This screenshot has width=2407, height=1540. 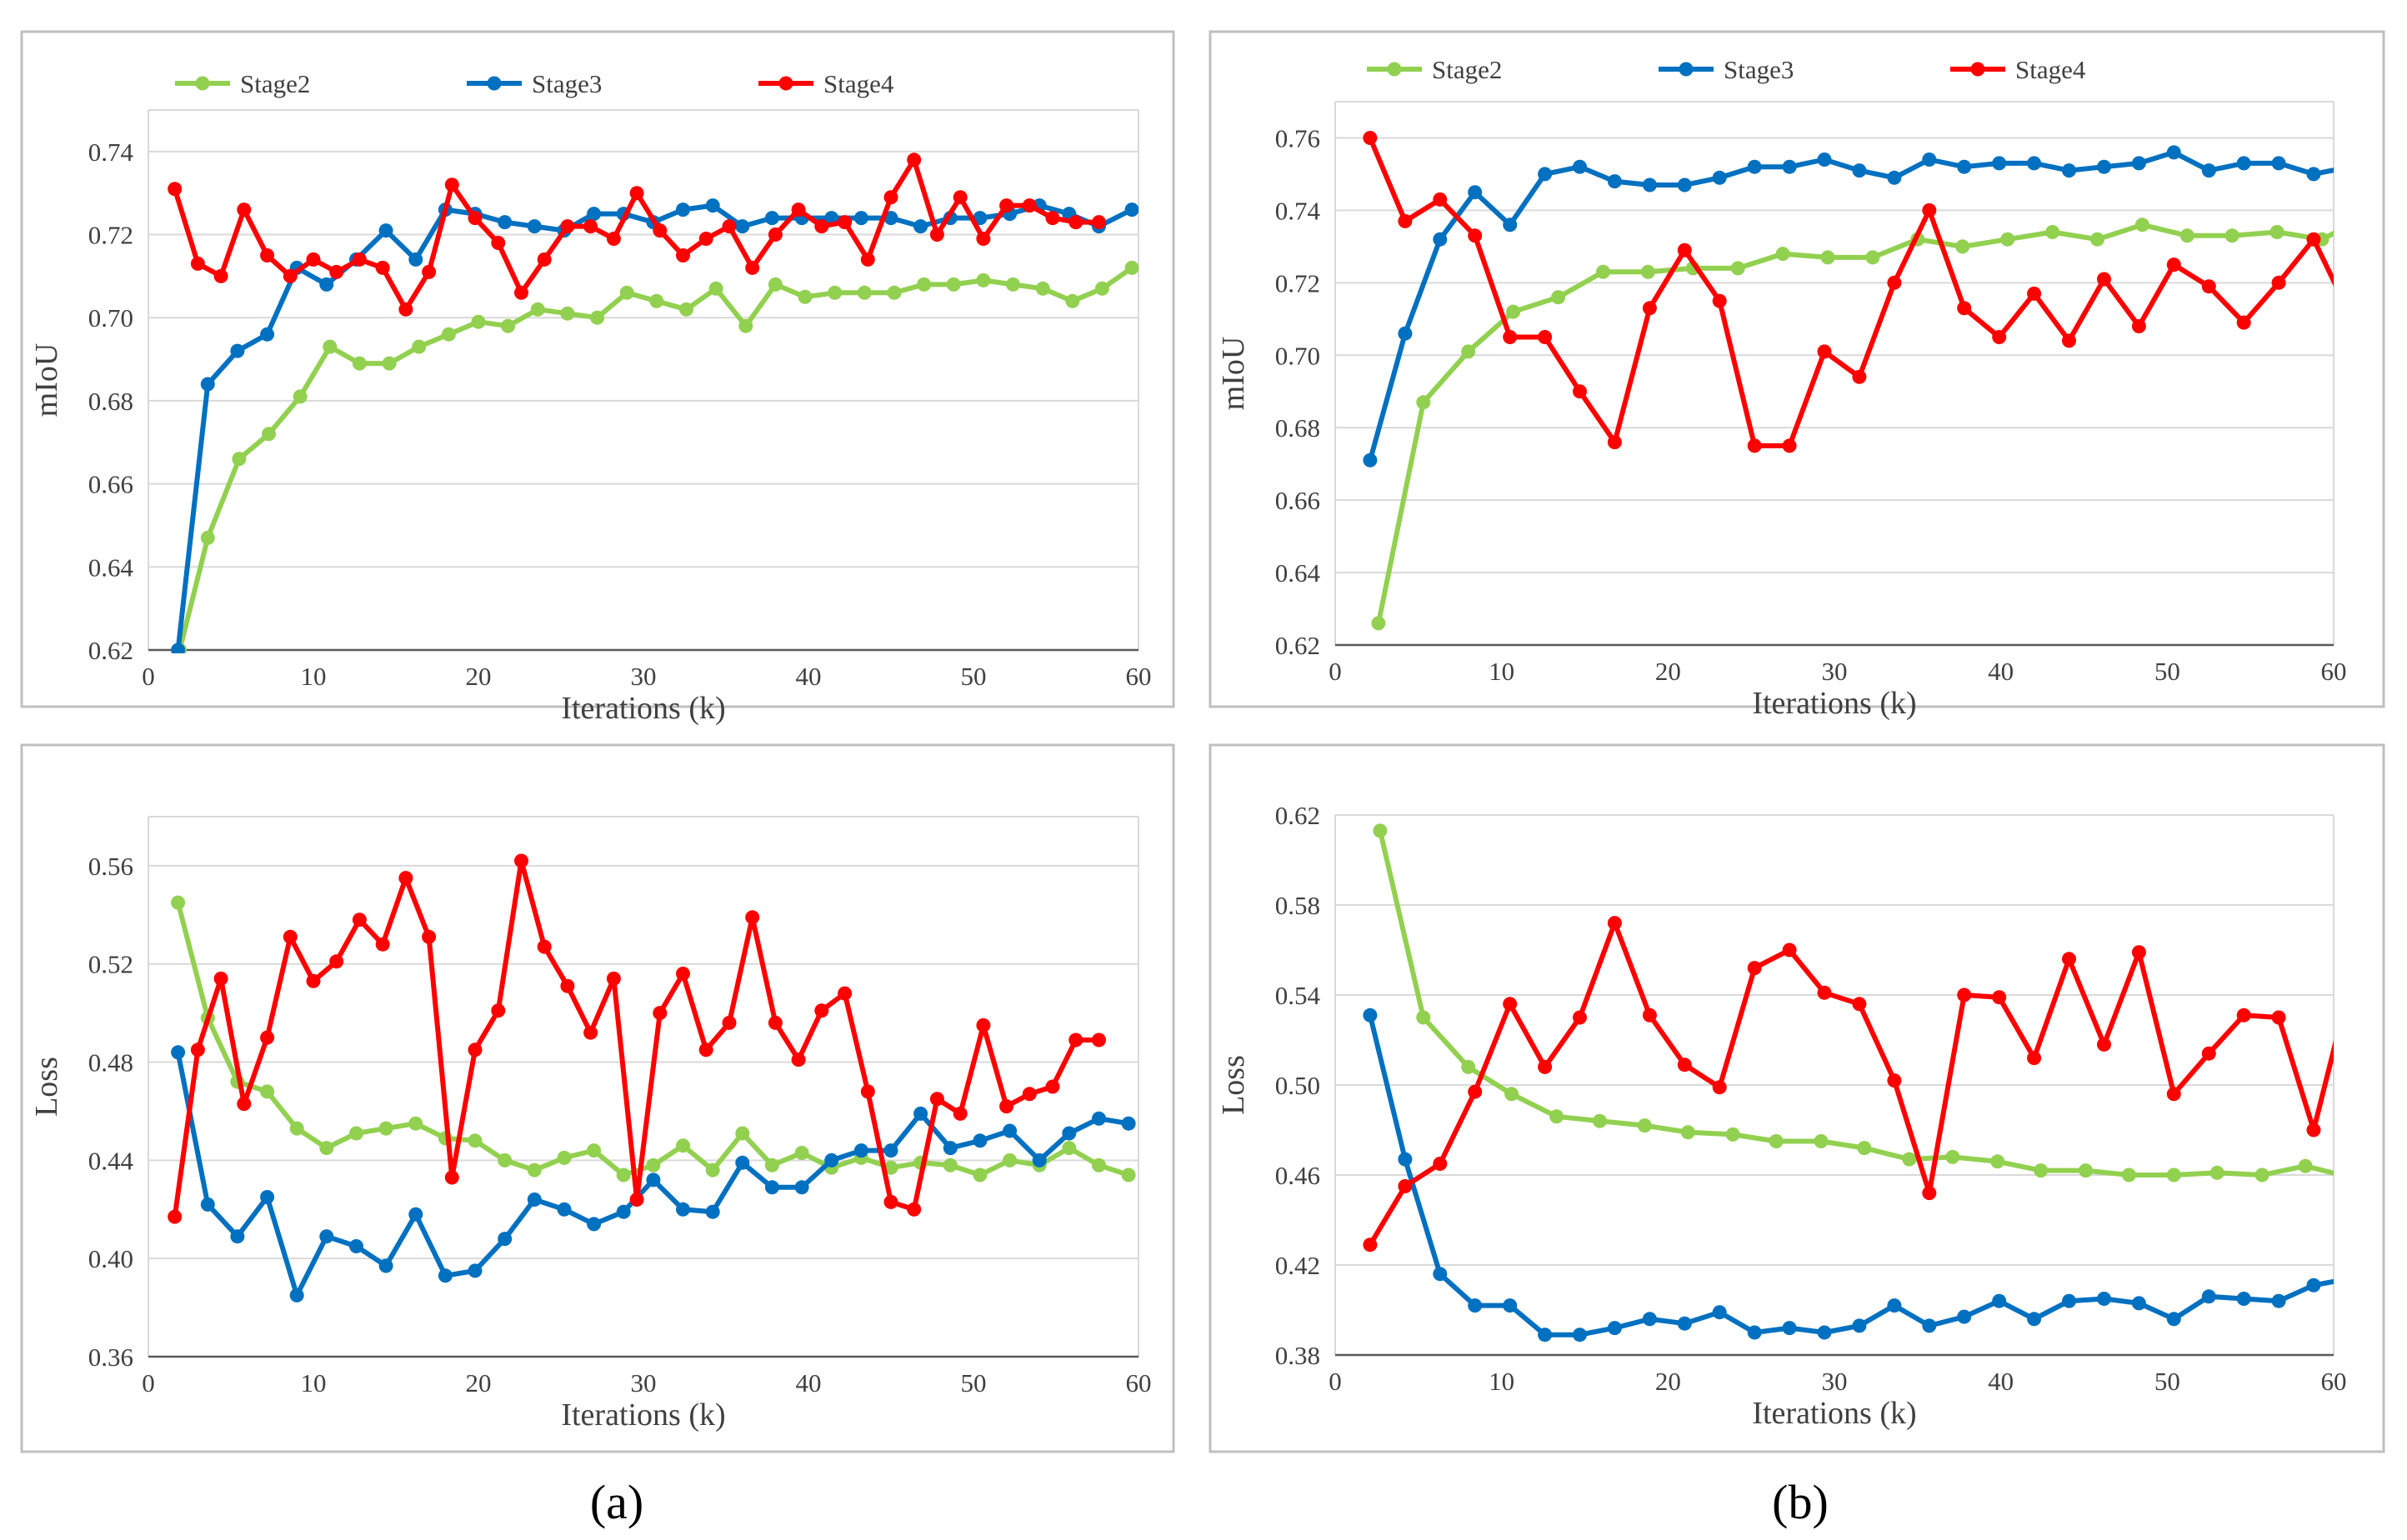 What do you see at coordinates (110, 964) in the screenshot?
I see `y-tick-label: 0.52` at bounding box center [110, 964].